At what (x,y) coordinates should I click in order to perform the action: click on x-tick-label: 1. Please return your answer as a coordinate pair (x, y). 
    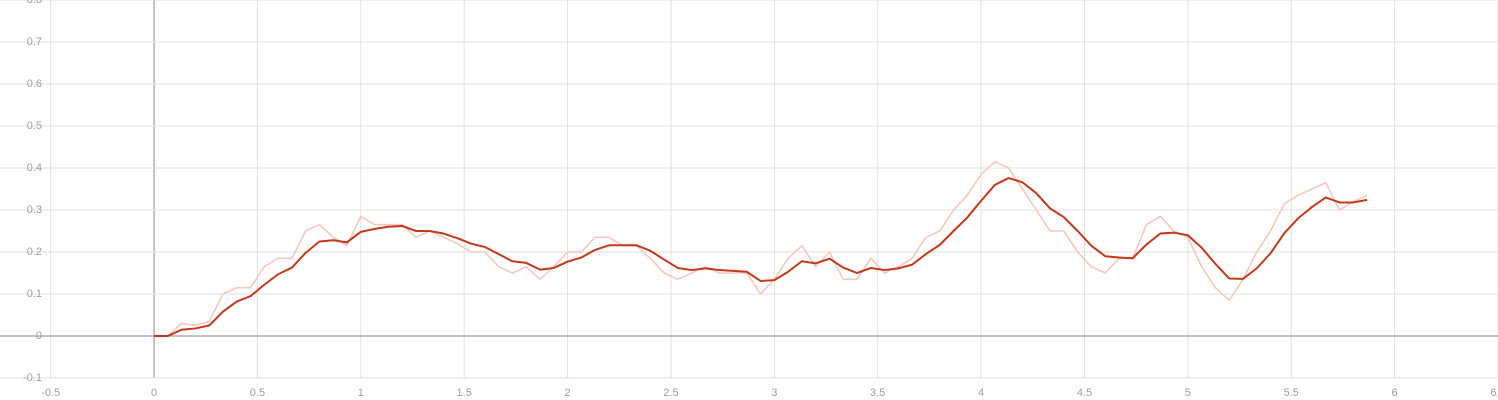
    Looking at the image, I should click on (361, 393).